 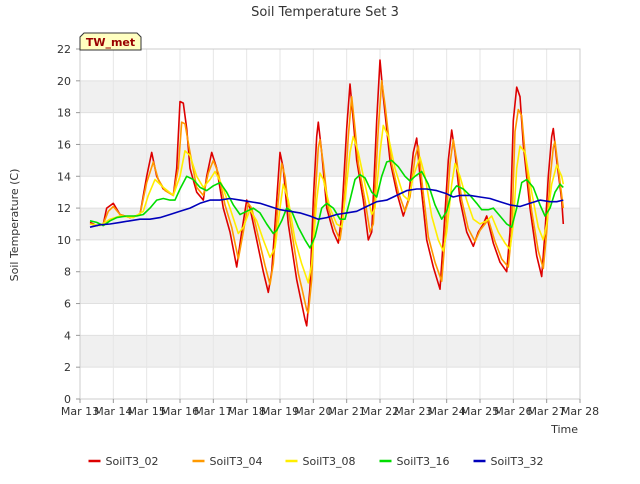 What do you see at coordinates (564, 429) in the screenshot?
I see `x-axis-label: Time` at bounding box center [564, 429].